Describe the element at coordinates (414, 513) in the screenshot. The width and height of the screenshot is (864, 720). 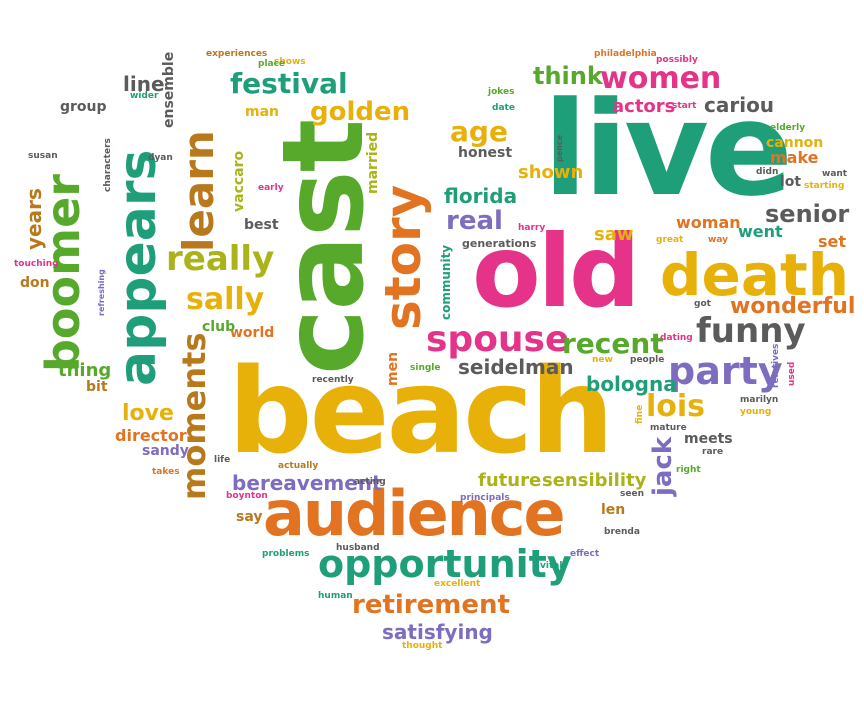
I see `word-audience: audience` at that location.